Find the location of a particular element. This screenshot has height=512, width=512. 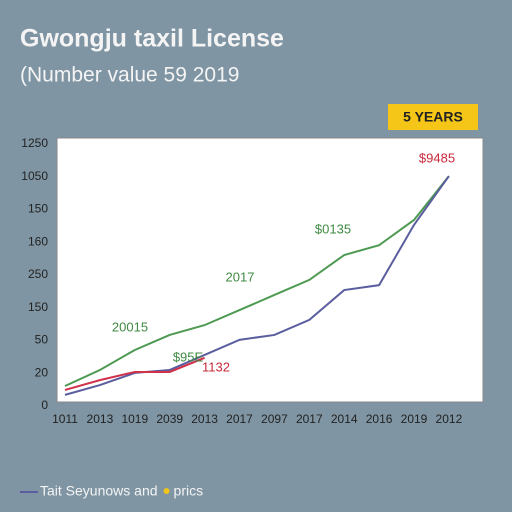

x-tick-label: 2014 is located at coordinates (344, 419).